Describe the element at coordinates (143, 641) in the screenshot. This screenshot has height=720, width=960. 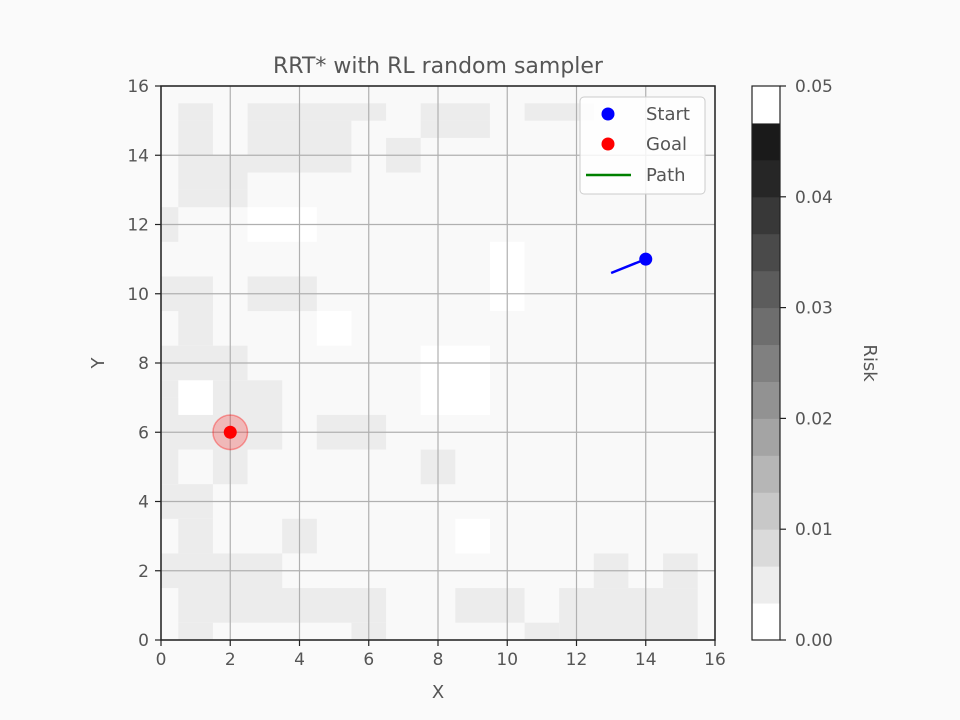
I see `y-tick-label: 0` at that location.